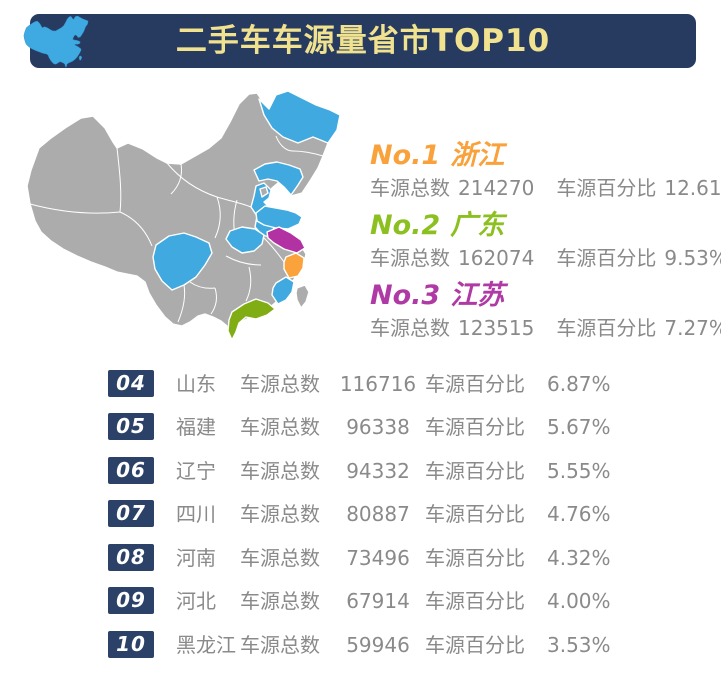  I want to click on province-heilongjiang, so click(299, 117).